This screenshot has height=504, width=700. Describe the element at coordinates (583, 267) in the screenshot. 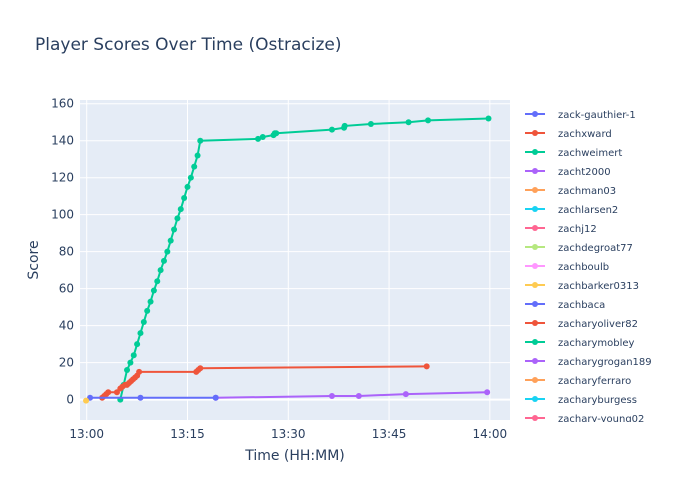

I see `legend-label: zachboulb` at that location.